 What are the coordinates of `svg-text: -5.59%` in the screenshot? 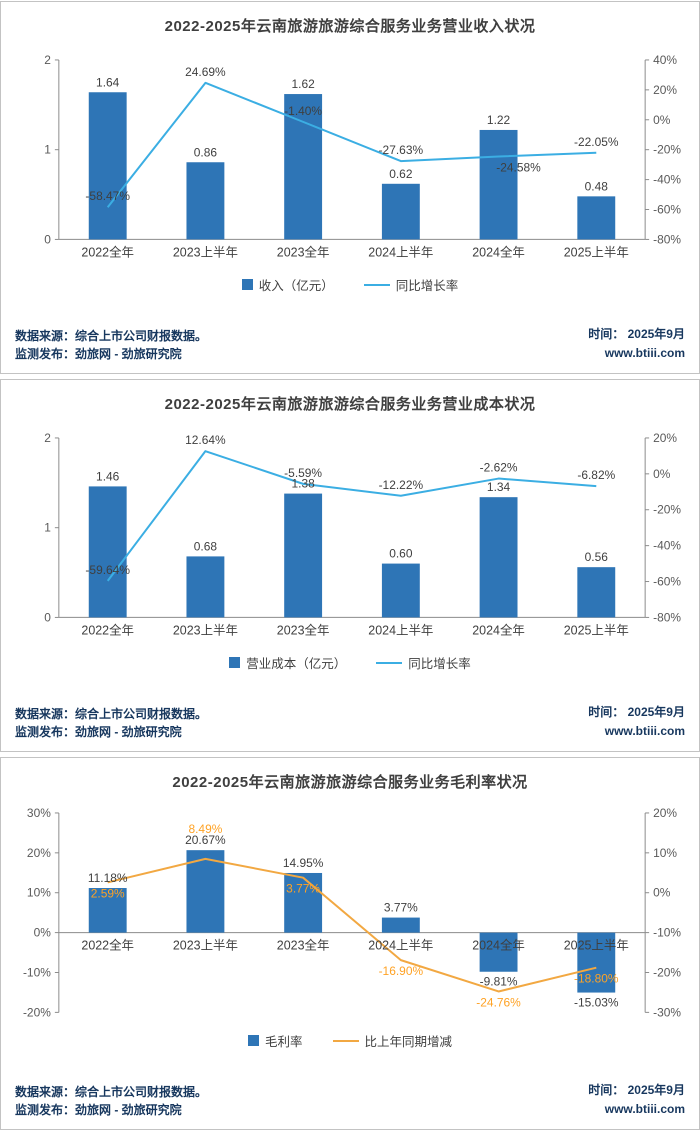 It's located at (303, 473).